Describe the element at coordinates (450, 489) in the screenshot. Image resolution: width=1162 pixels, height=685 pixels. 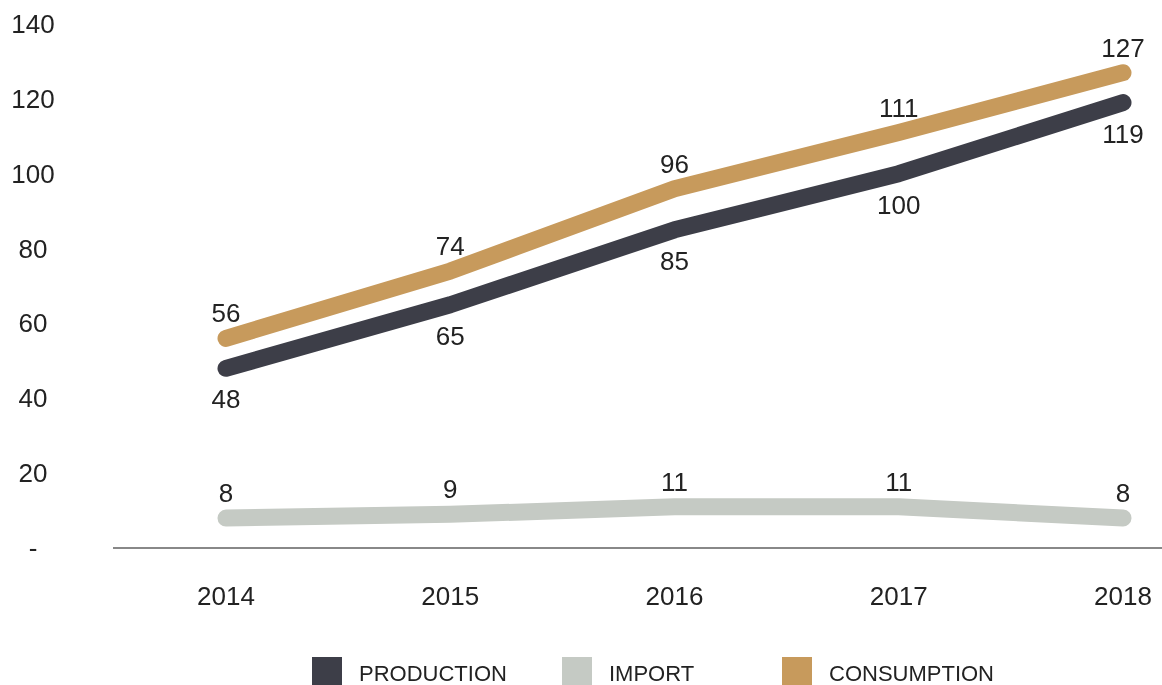
I see `data-label: 9` at that location.